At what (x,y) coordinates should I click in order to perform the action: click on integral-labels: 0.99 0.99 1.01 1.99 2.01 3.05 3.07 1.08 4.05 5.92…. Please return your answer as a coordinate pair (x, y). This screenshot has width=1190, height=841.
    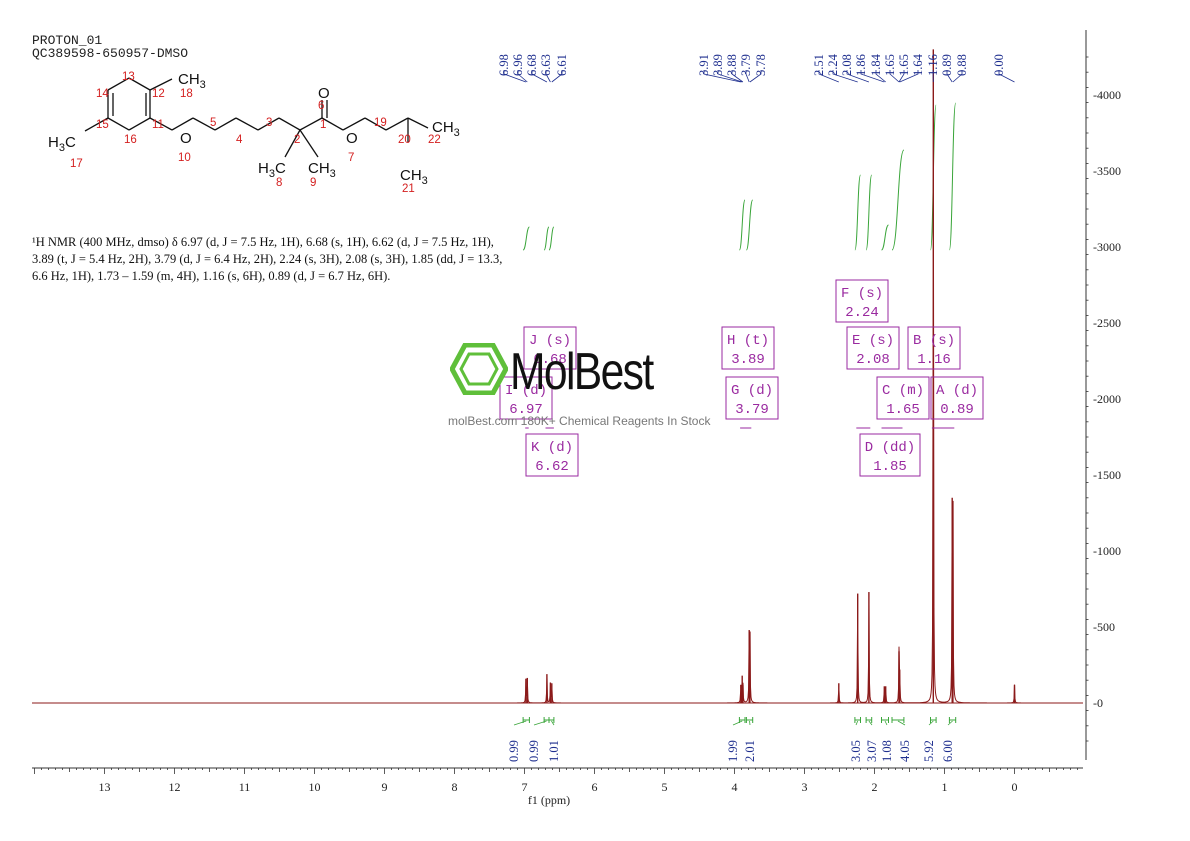
    Looking at the image, I should click on (732, 739).